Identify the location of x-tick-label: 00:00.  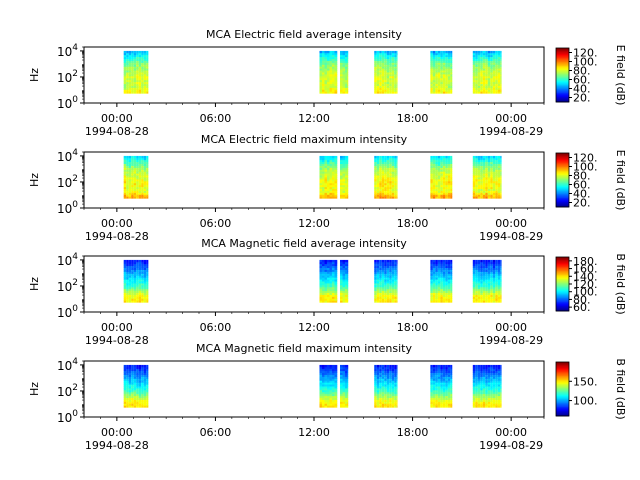
(117, 327).